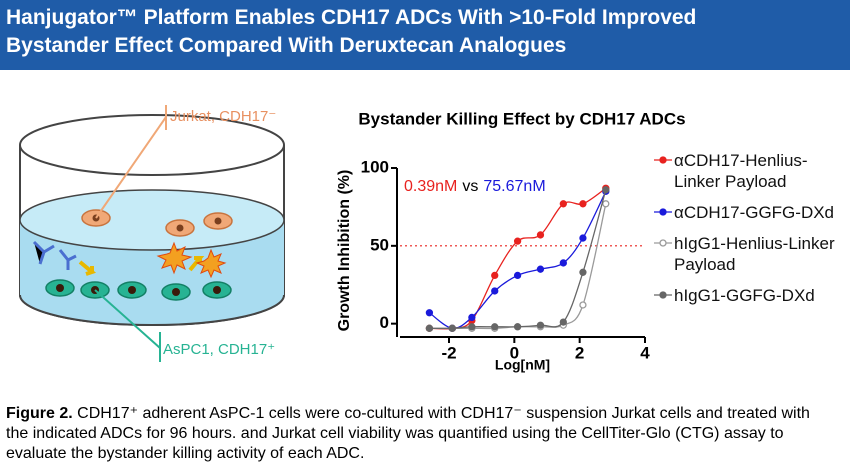  What do you see at coordinates (744, 295) in the screenshot?
I see `legend-label: hIgG1-GGFG-DXd` at bounding box center [744, 295].